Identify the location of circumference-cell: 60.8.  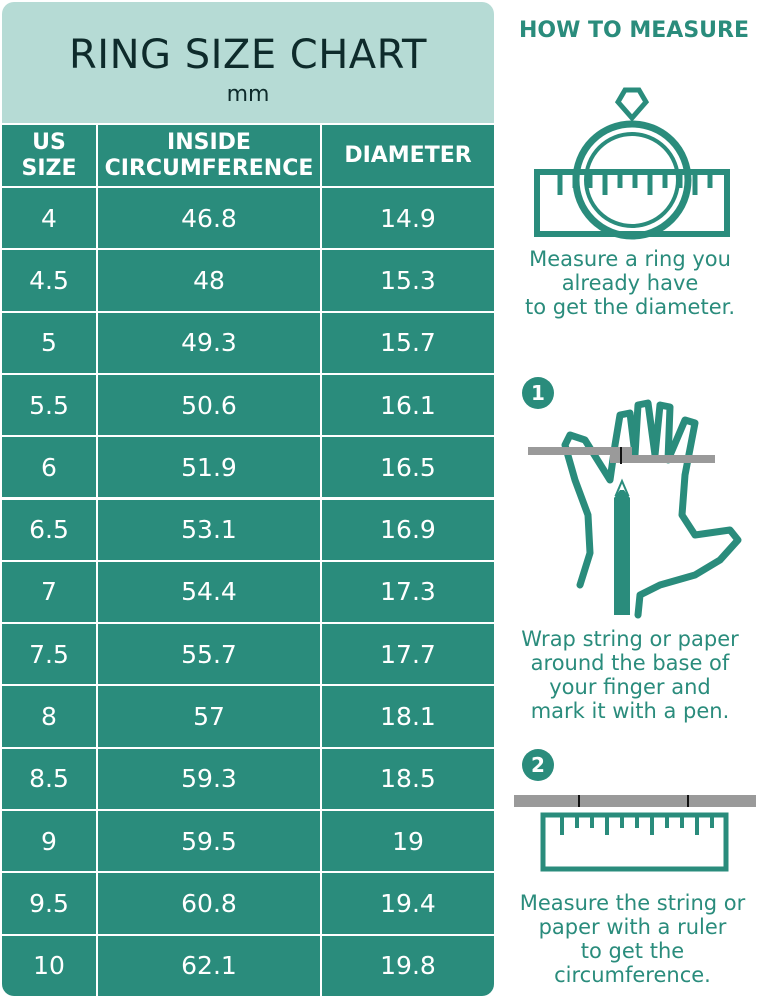
(209, 903).